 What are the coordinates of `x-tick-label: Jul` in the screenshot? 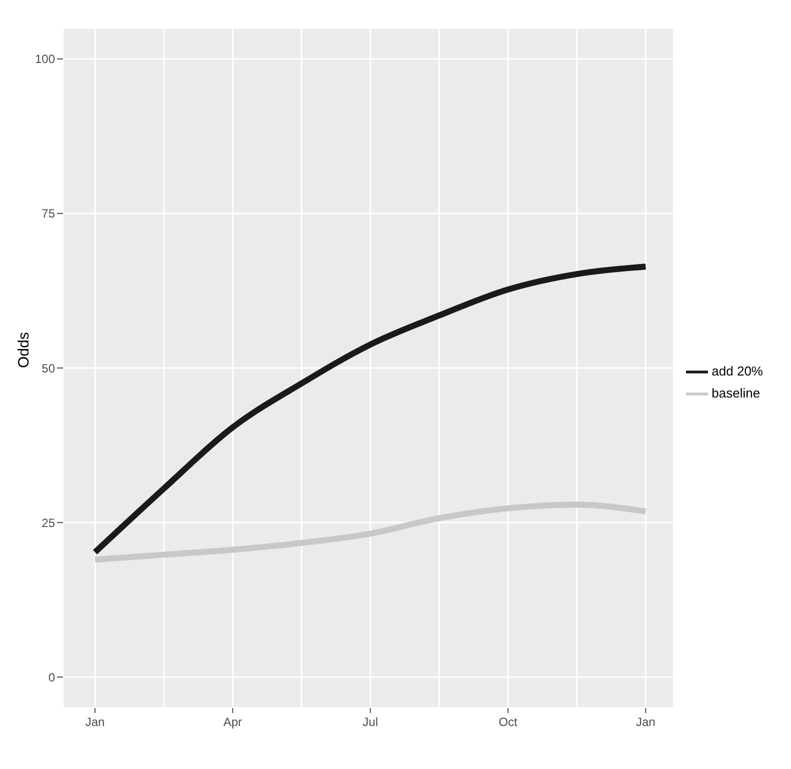 It's located at (370, 722).